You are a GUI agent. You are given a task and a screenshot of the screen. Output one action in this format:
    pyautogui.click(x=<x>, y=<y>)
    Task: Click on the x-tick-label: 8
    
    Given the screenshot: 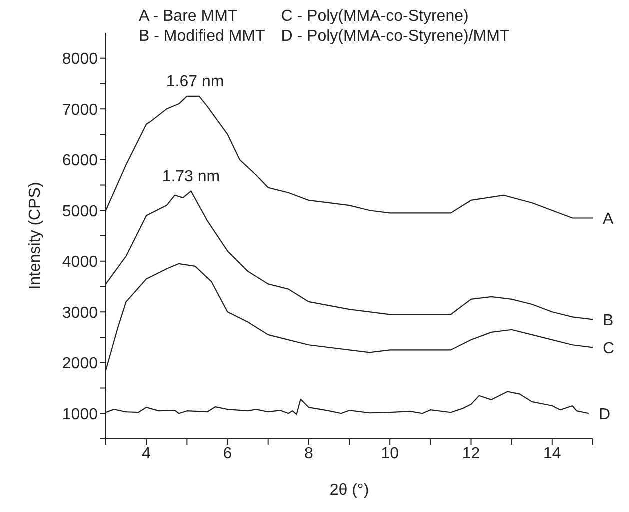 What is the action you would take?
    pyautogui.click(x=309, y=453)
    